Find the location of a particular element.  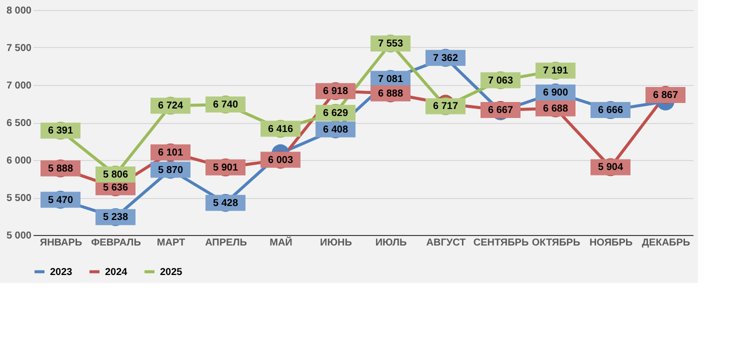

y-tick-label: 5 000 is located at coordinates (19, 236).